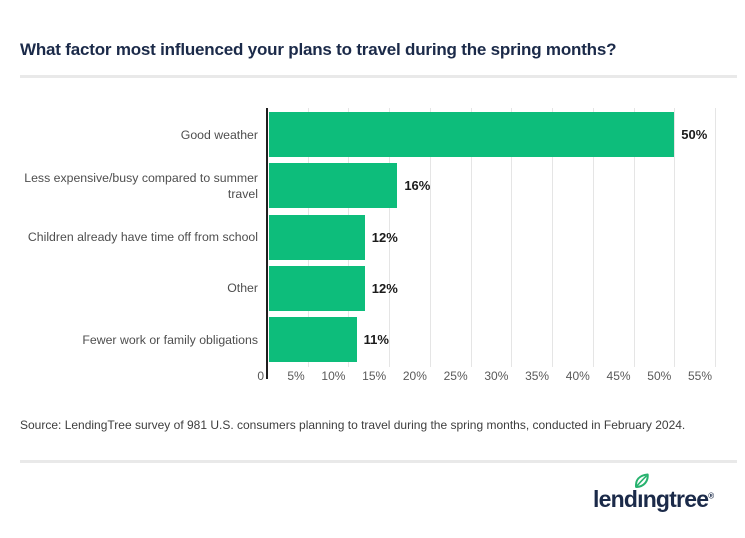 The width and height of the screenshot is (745, 538). What do you see at coordinates (267, 243) in the screenshot?
I see `y-axis-line` at bounding box center [267, 243].